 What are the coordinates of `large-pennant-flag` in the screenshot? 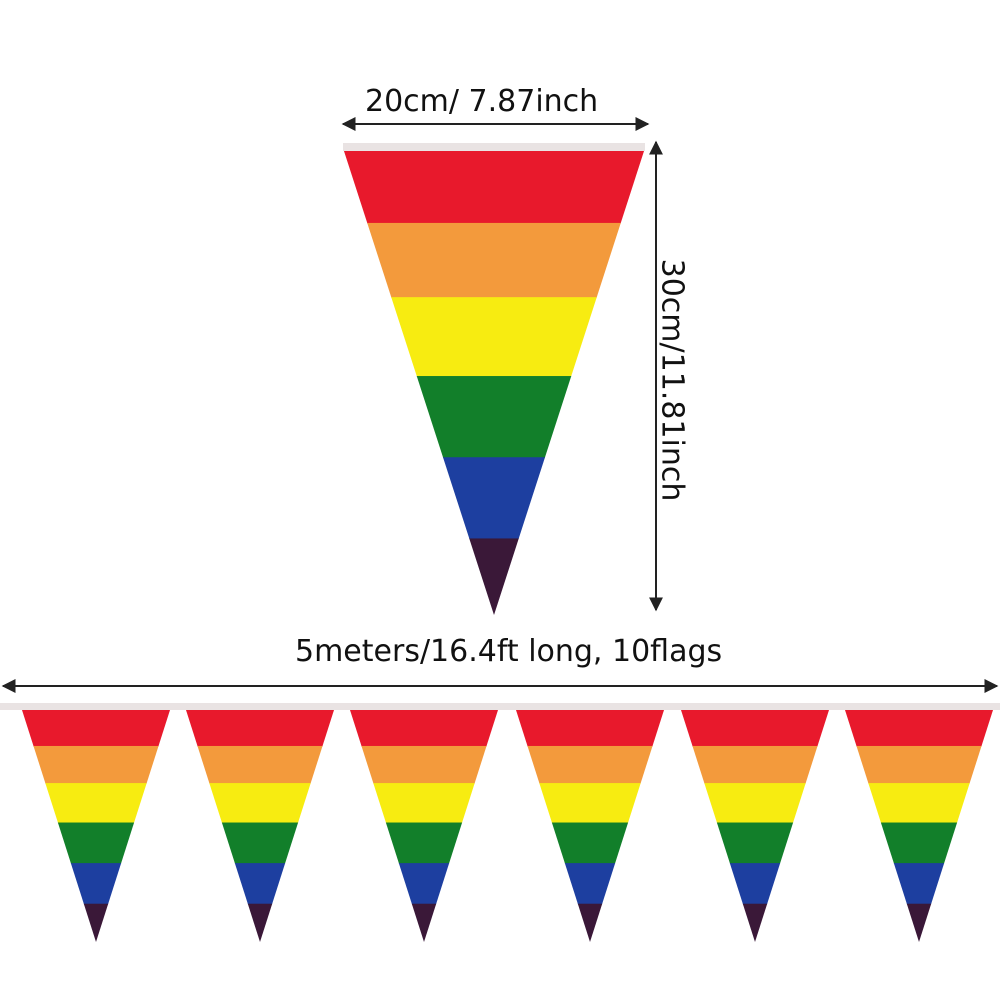 It's located at (494, 379).